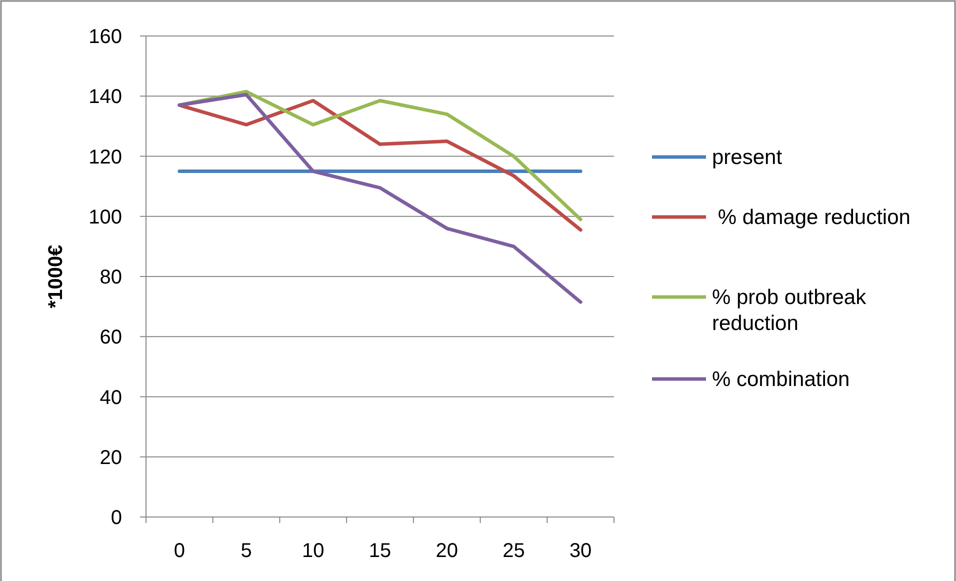 The height and width of the screenshot is (581, 956). Describe the element at coordinates (105, 157) in the screenshot. I see `y-tick-label: 120` at that location.